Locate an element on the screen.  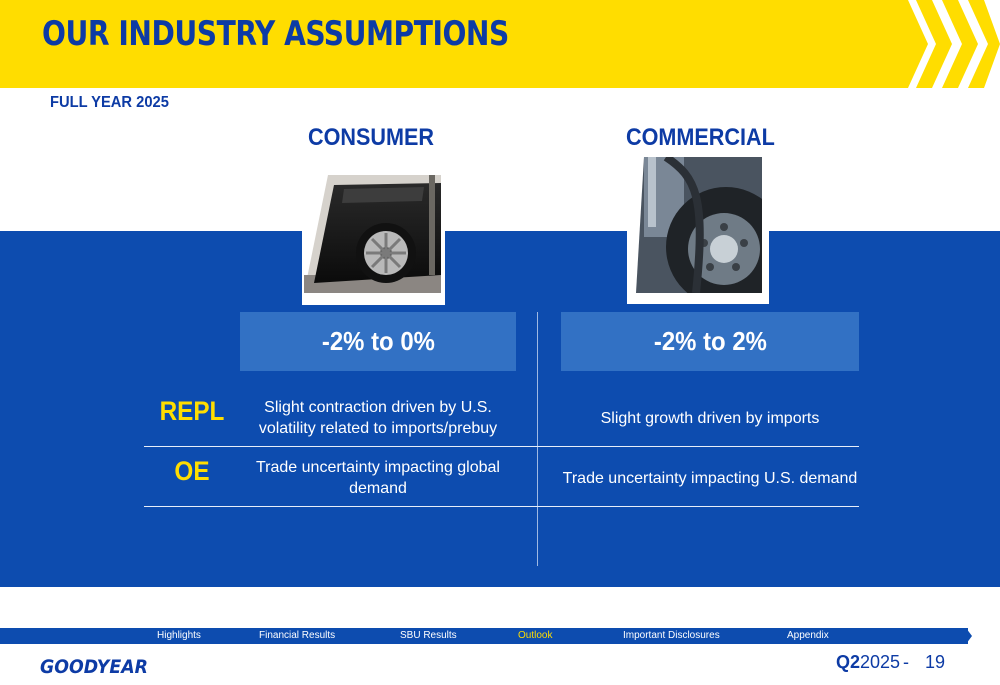
oe-commercial-text: Trade uncertainty impacting U.S. demand is located at coordinates (710, 478).